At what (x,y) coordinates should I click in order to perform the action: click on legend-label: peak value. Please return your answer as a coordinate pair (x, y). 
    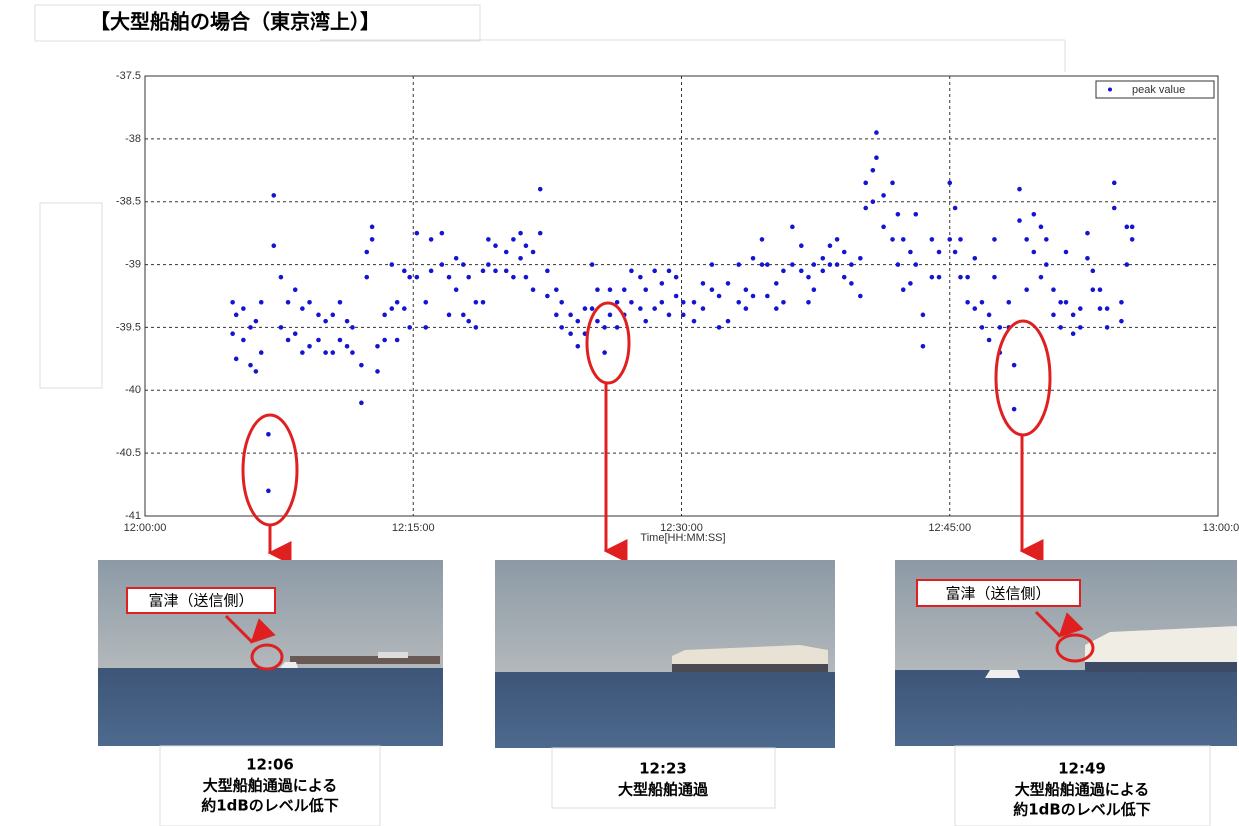
    Looking at the image, I should click on (1158, 90).